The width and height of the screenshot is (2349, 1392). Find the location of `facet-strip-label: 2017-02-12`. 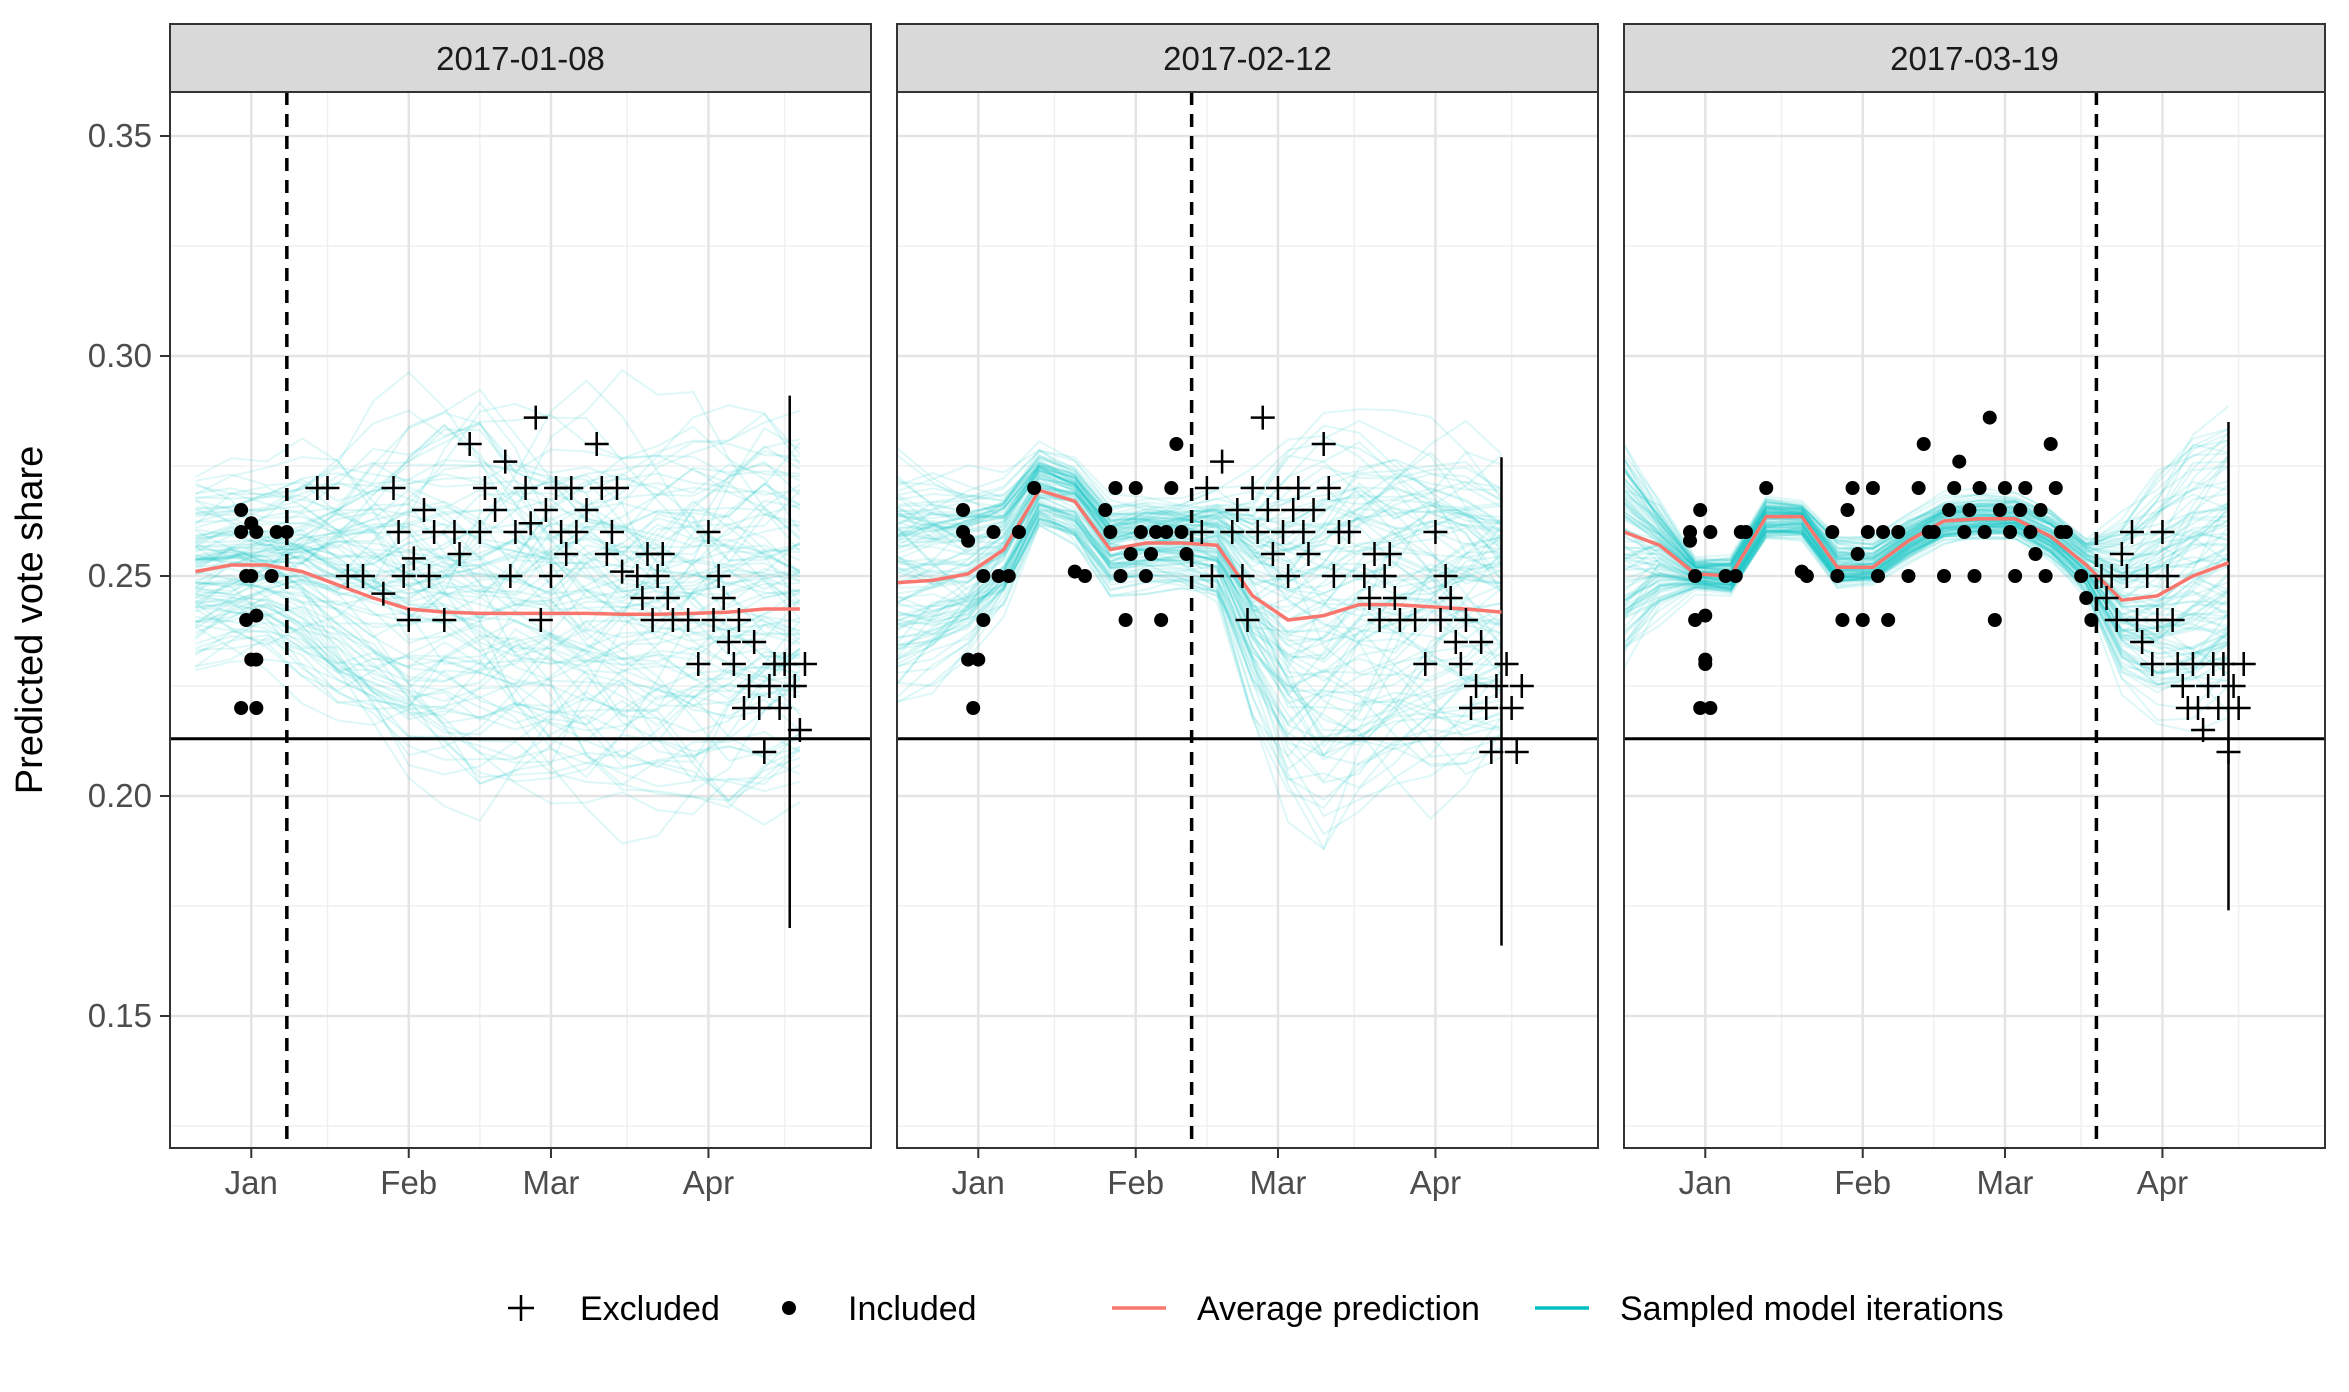

facet-strip-label: 2017-02-12 is located at coordinates (1247, 58).